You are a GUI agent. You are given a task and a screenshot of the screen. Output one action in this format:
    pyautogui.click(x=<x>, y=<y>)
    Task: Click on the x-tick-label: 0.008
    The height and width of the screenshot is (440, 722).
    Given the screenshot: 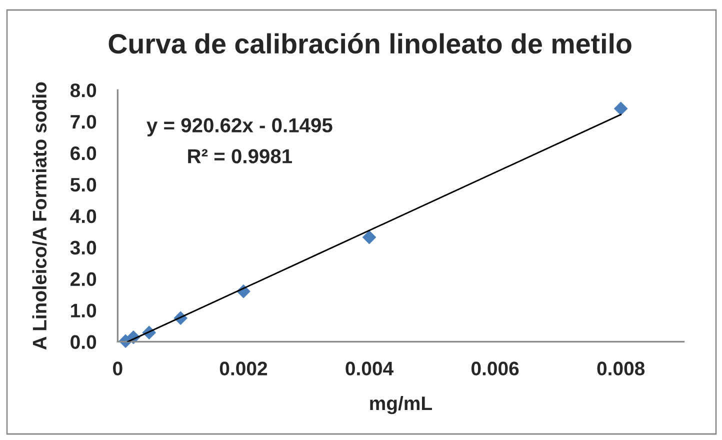 What is the action you would take?
    pyautogui.click(x=621, y=369)
    